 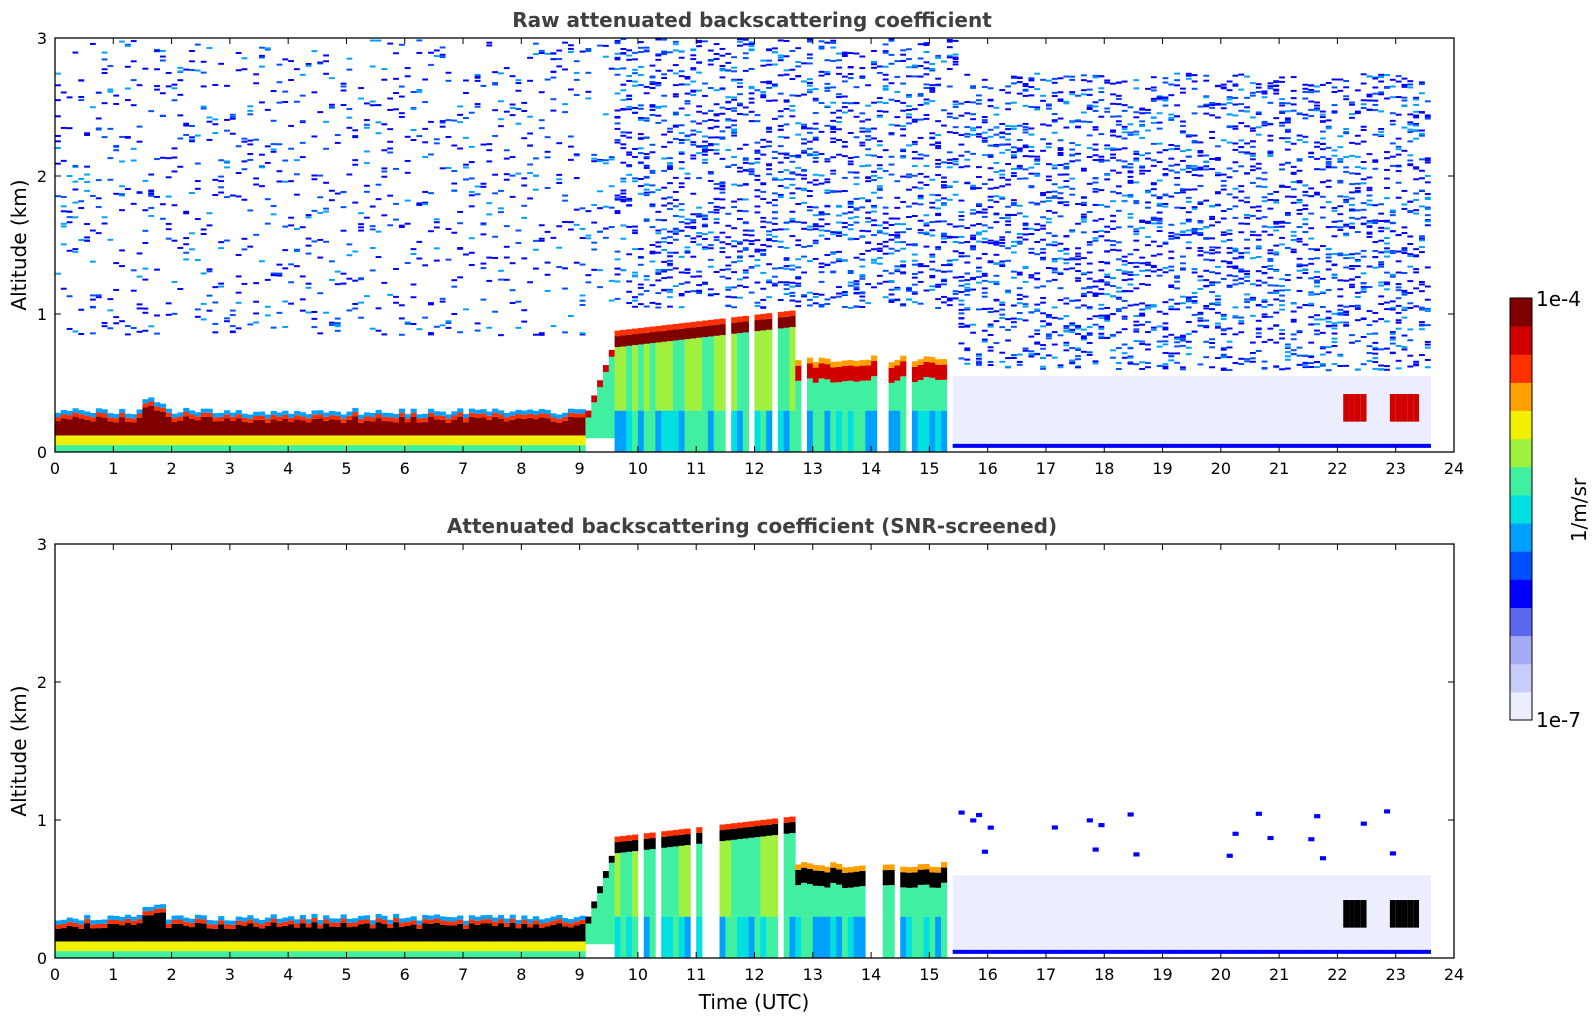 What do you see at coordinates (670, 336) in the screenshot?
I see `cloud-core` at bounding box center [670, 336].